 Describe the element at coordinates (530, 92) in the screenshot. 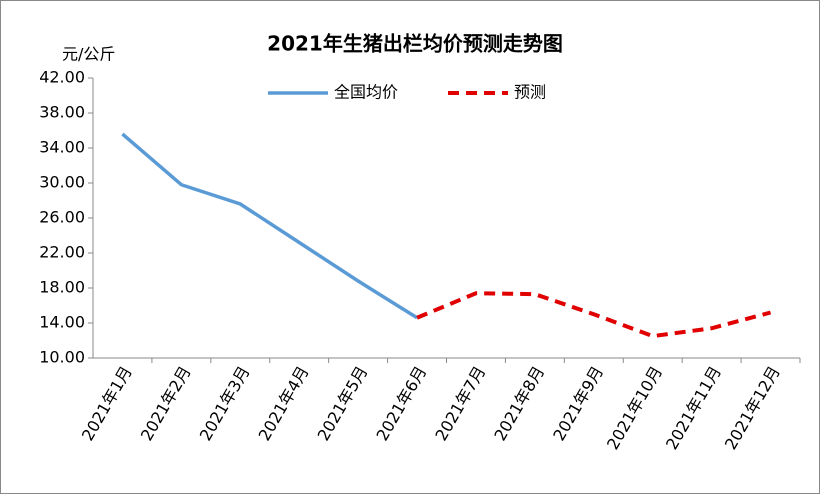

I see `legend-label: 预测` at that location.